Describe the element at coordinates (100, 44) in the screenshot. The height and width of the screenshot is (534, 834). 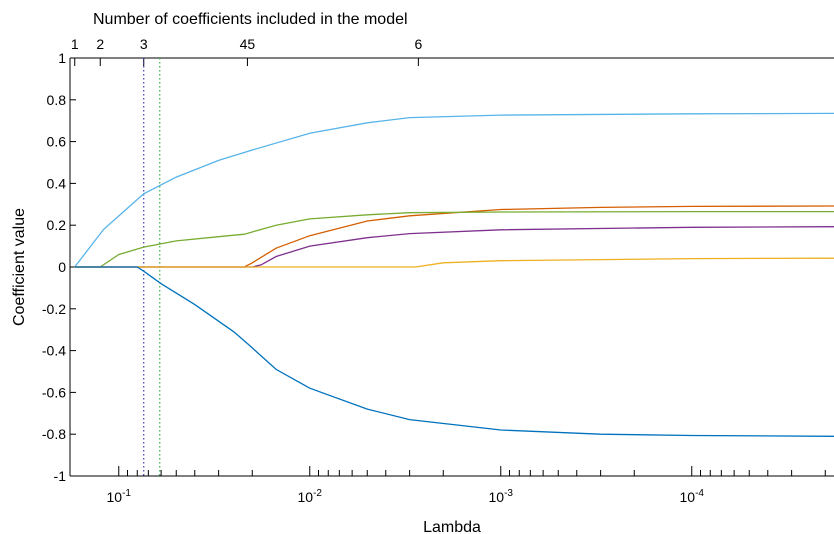
I see `top-tick-label: 2` at that location.